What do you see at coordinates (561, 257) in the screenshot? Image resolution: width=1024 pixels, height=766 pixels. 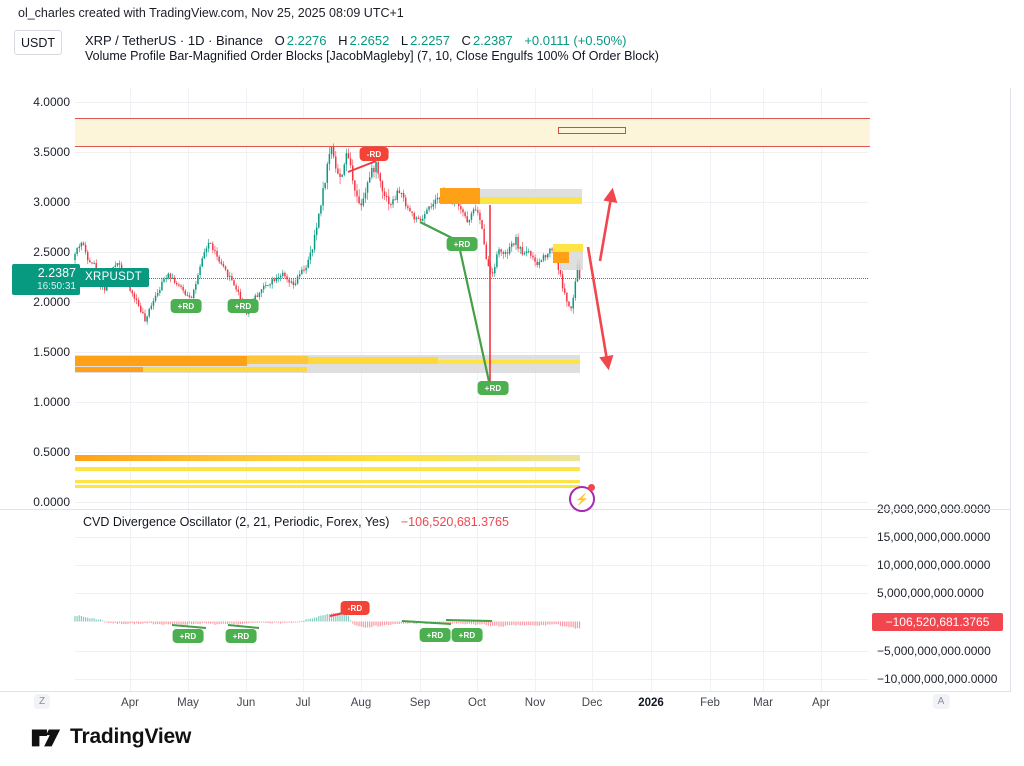 I see `orderblock-2.5-orange` at bounding box center [561, 257].